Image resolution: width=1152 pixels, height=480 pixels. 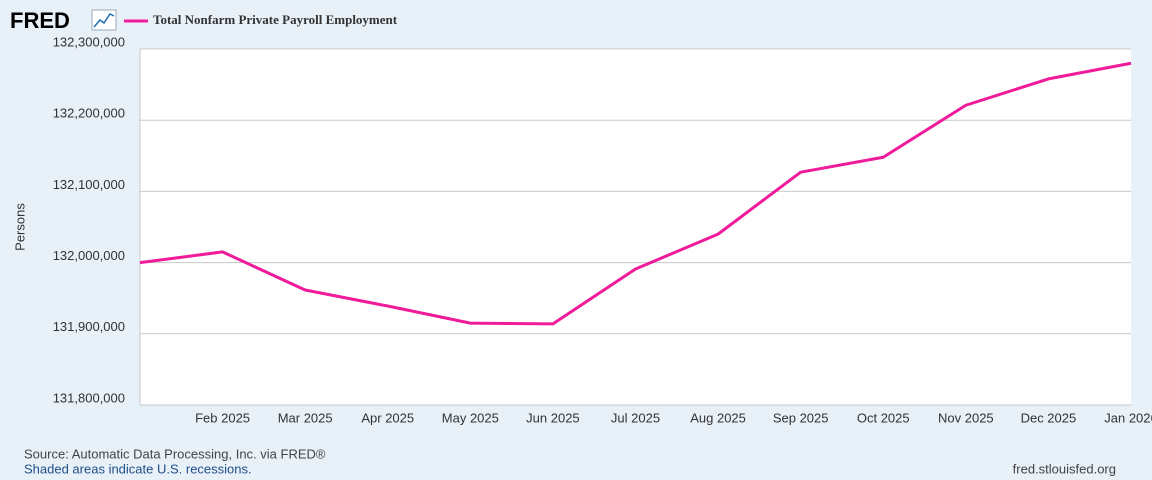 I want to click on x-tick-label: Sep 2025, so click(x=801, y=417).